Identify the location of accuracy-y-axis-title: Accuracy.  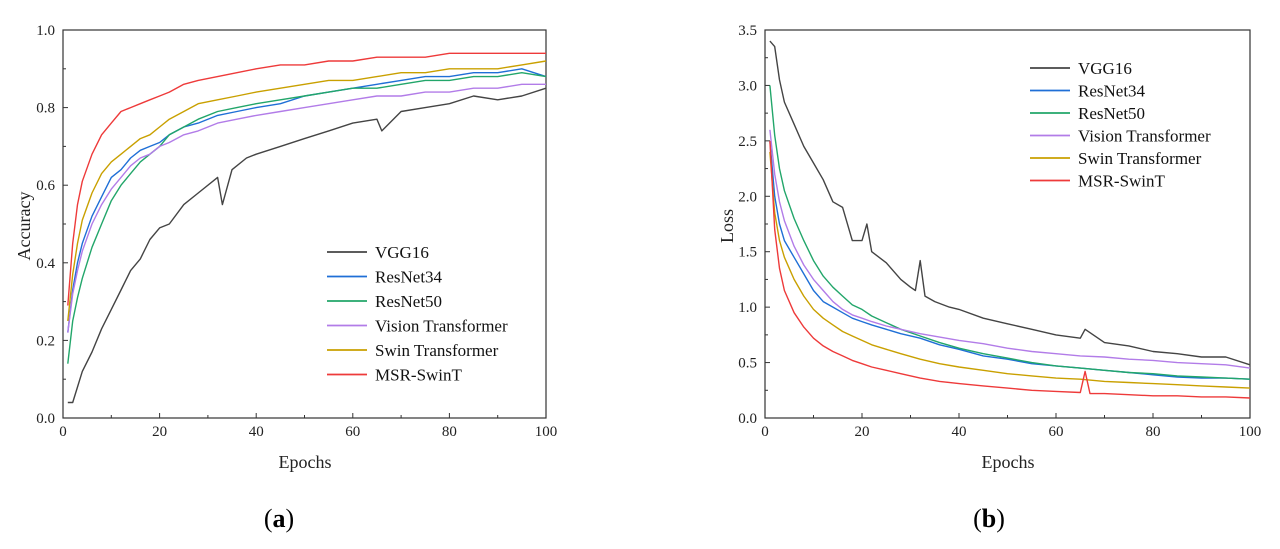
(24, 226).